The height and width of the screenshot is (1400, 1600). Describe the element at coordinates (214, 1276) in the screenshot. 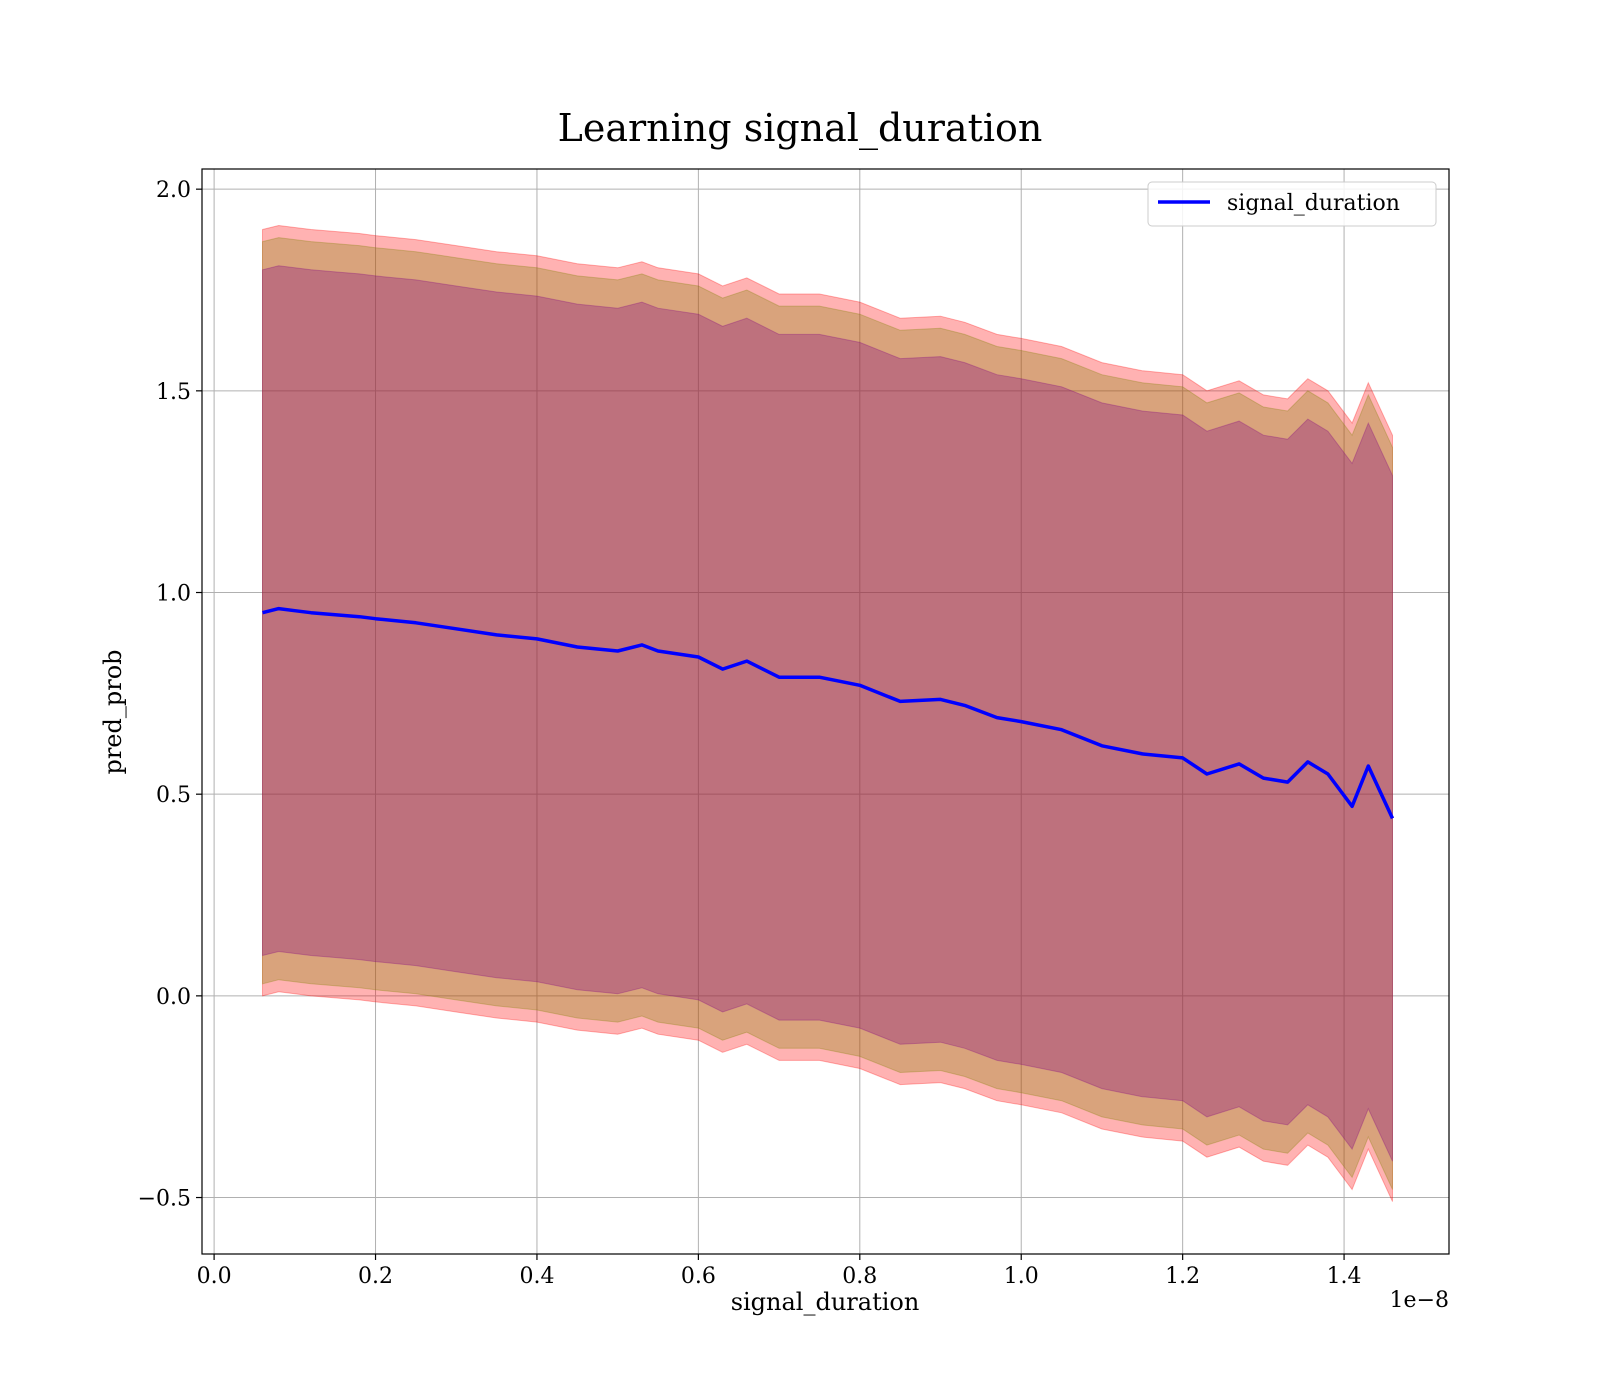

I see `x-tick-label: 0.0` at that location.